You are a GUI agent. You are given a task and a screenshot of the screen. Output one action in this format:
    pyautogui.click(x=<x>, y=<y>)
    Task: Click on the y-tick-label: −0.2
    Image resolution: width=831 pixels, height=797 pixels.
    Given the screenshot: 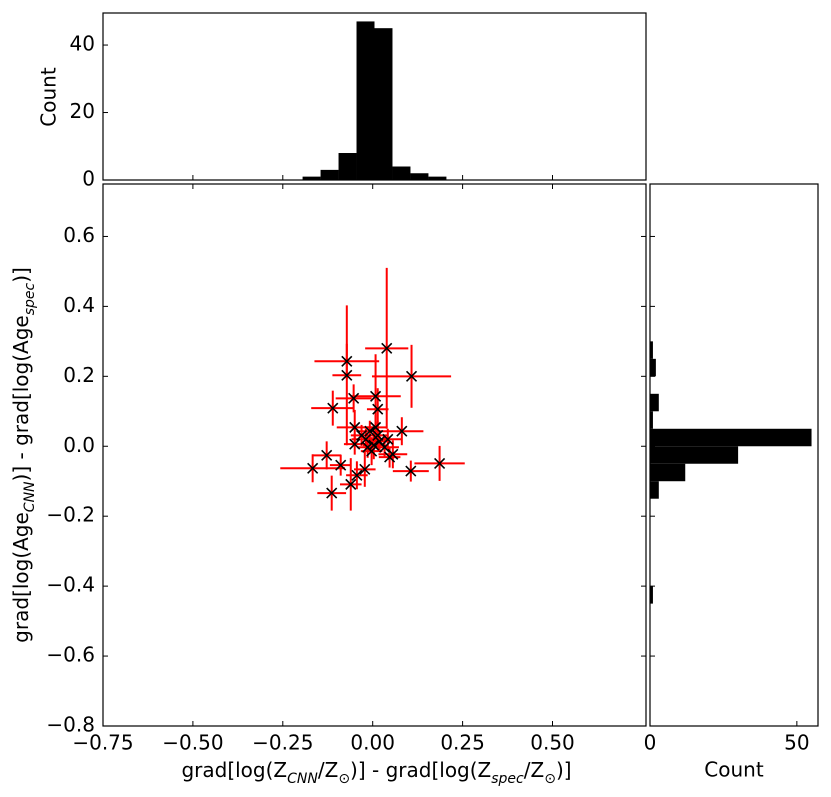 What is the action you would take?
    pyautogui.click(x=70, y=515)
    